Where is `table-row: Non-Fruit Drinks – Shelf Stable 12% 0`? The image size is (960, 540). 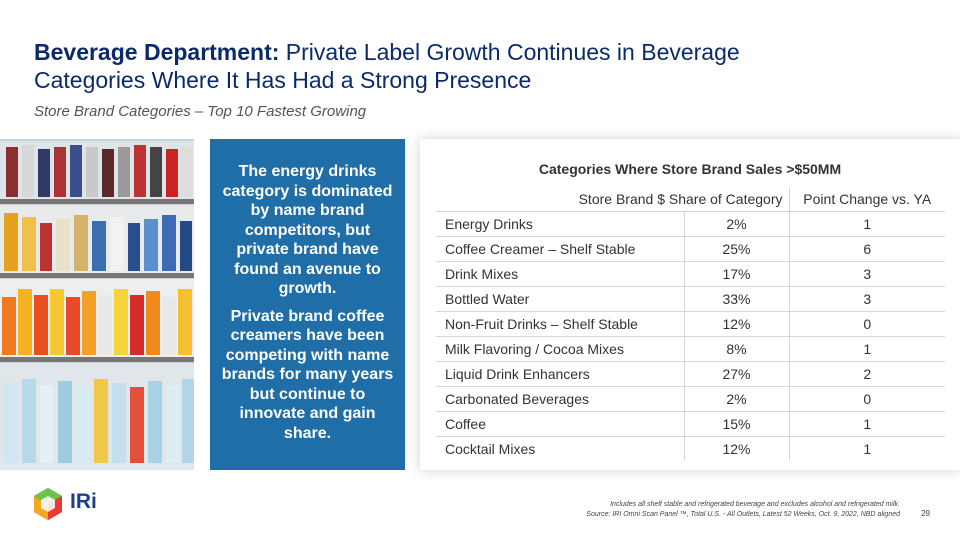 table-row: Non-Fruit Drinks – Shelf Stable 12% 0 is located at coordinates (690, 324).